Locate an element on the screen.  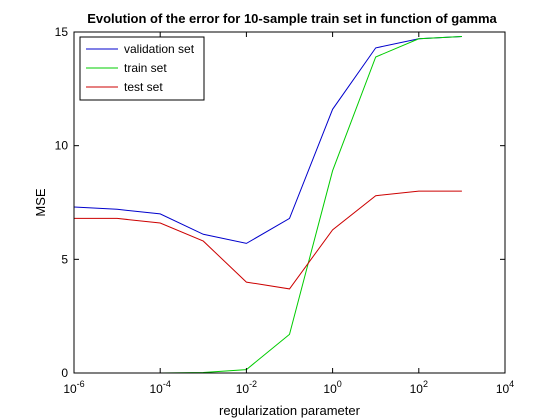
y-tick-label: 5 is located at coordinates (64, 259).